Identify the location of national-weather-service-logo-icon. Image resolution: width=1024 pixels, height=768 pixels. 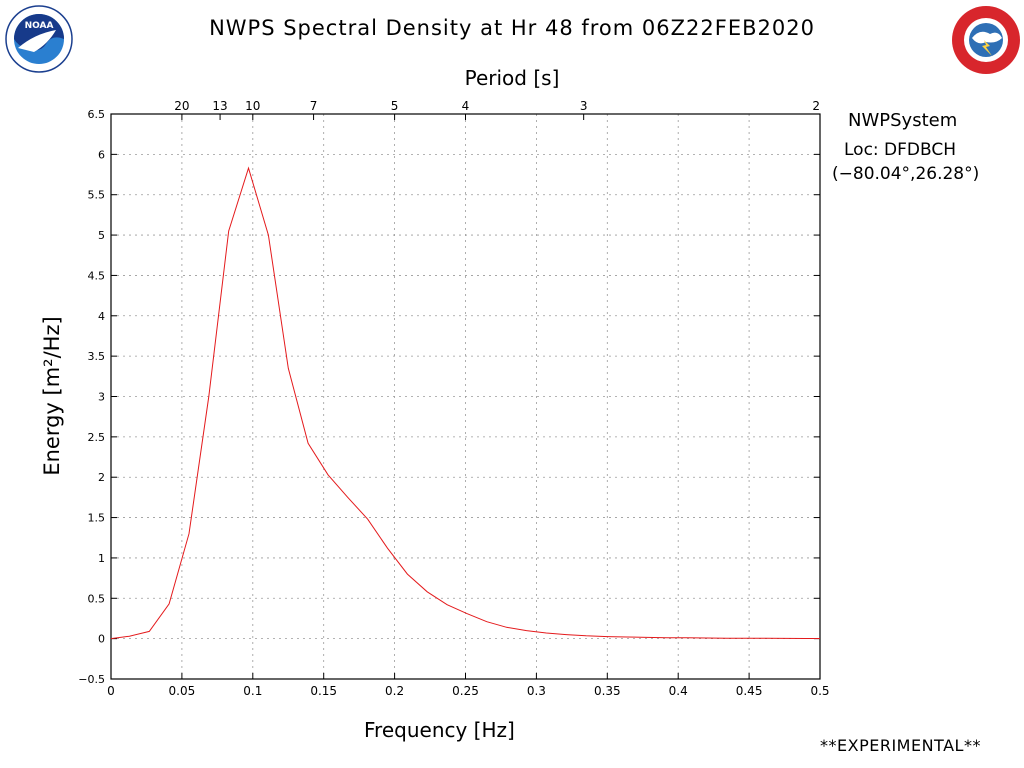
(986, 40).